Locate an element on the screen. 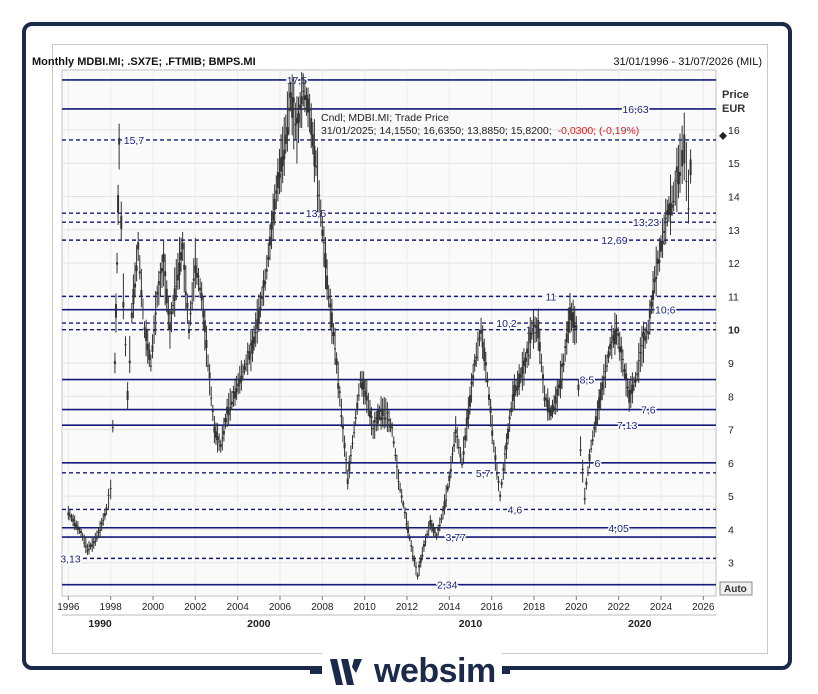 Image resolution: width=818 pixels, height=694 pixels. y-tick-label: 12 is located at coordinates (734, 264).